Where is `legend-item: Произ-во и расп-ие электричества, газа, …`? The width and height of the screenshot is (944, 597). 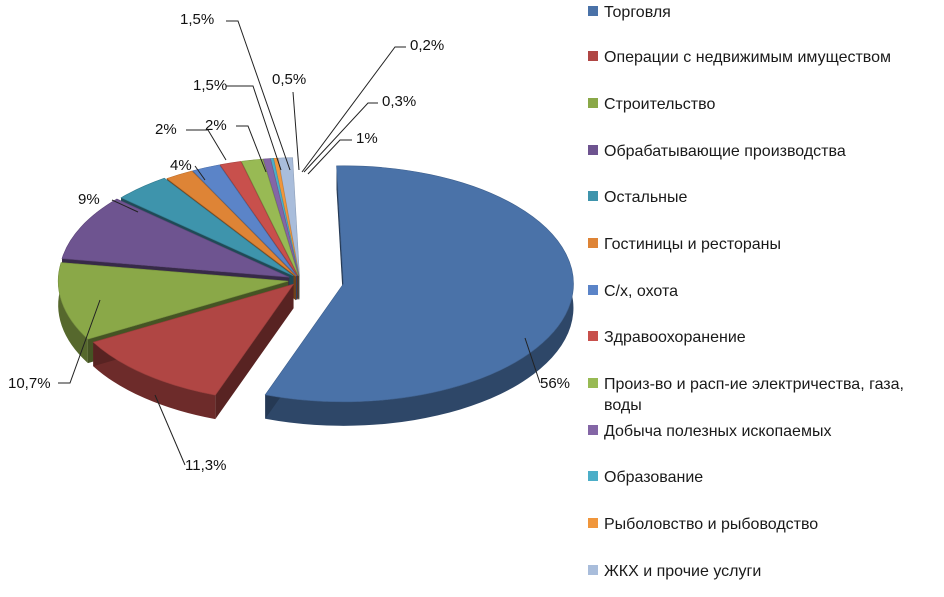 legend-item: Произ-во и расп-ие электричества, газа, … is located at coordinates (761, 395).